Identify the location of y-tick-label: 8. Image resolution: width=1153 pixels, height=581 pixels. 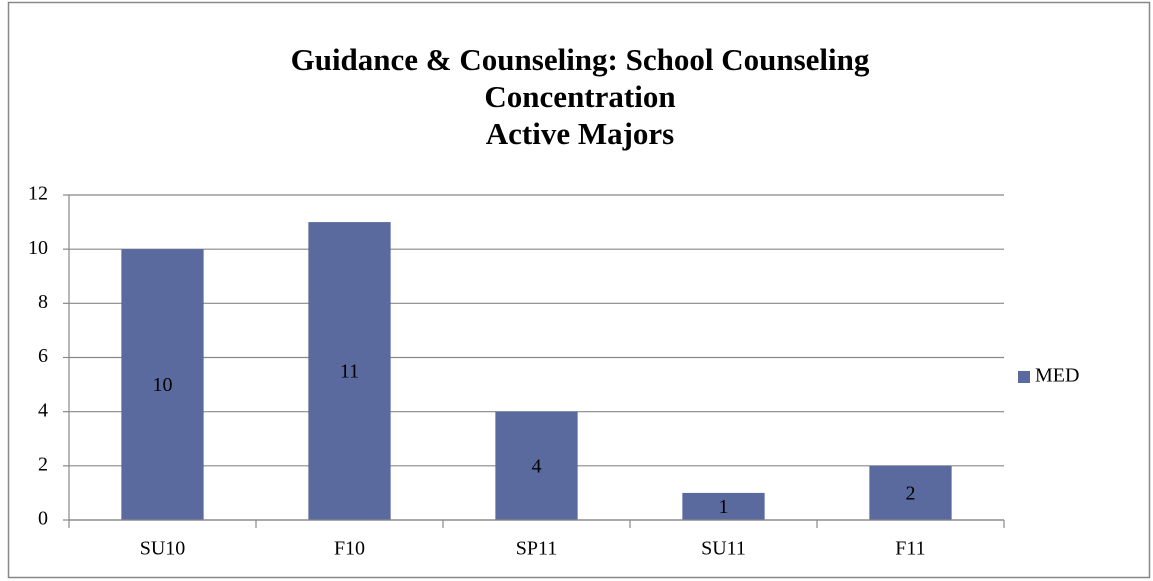
(43, 302).